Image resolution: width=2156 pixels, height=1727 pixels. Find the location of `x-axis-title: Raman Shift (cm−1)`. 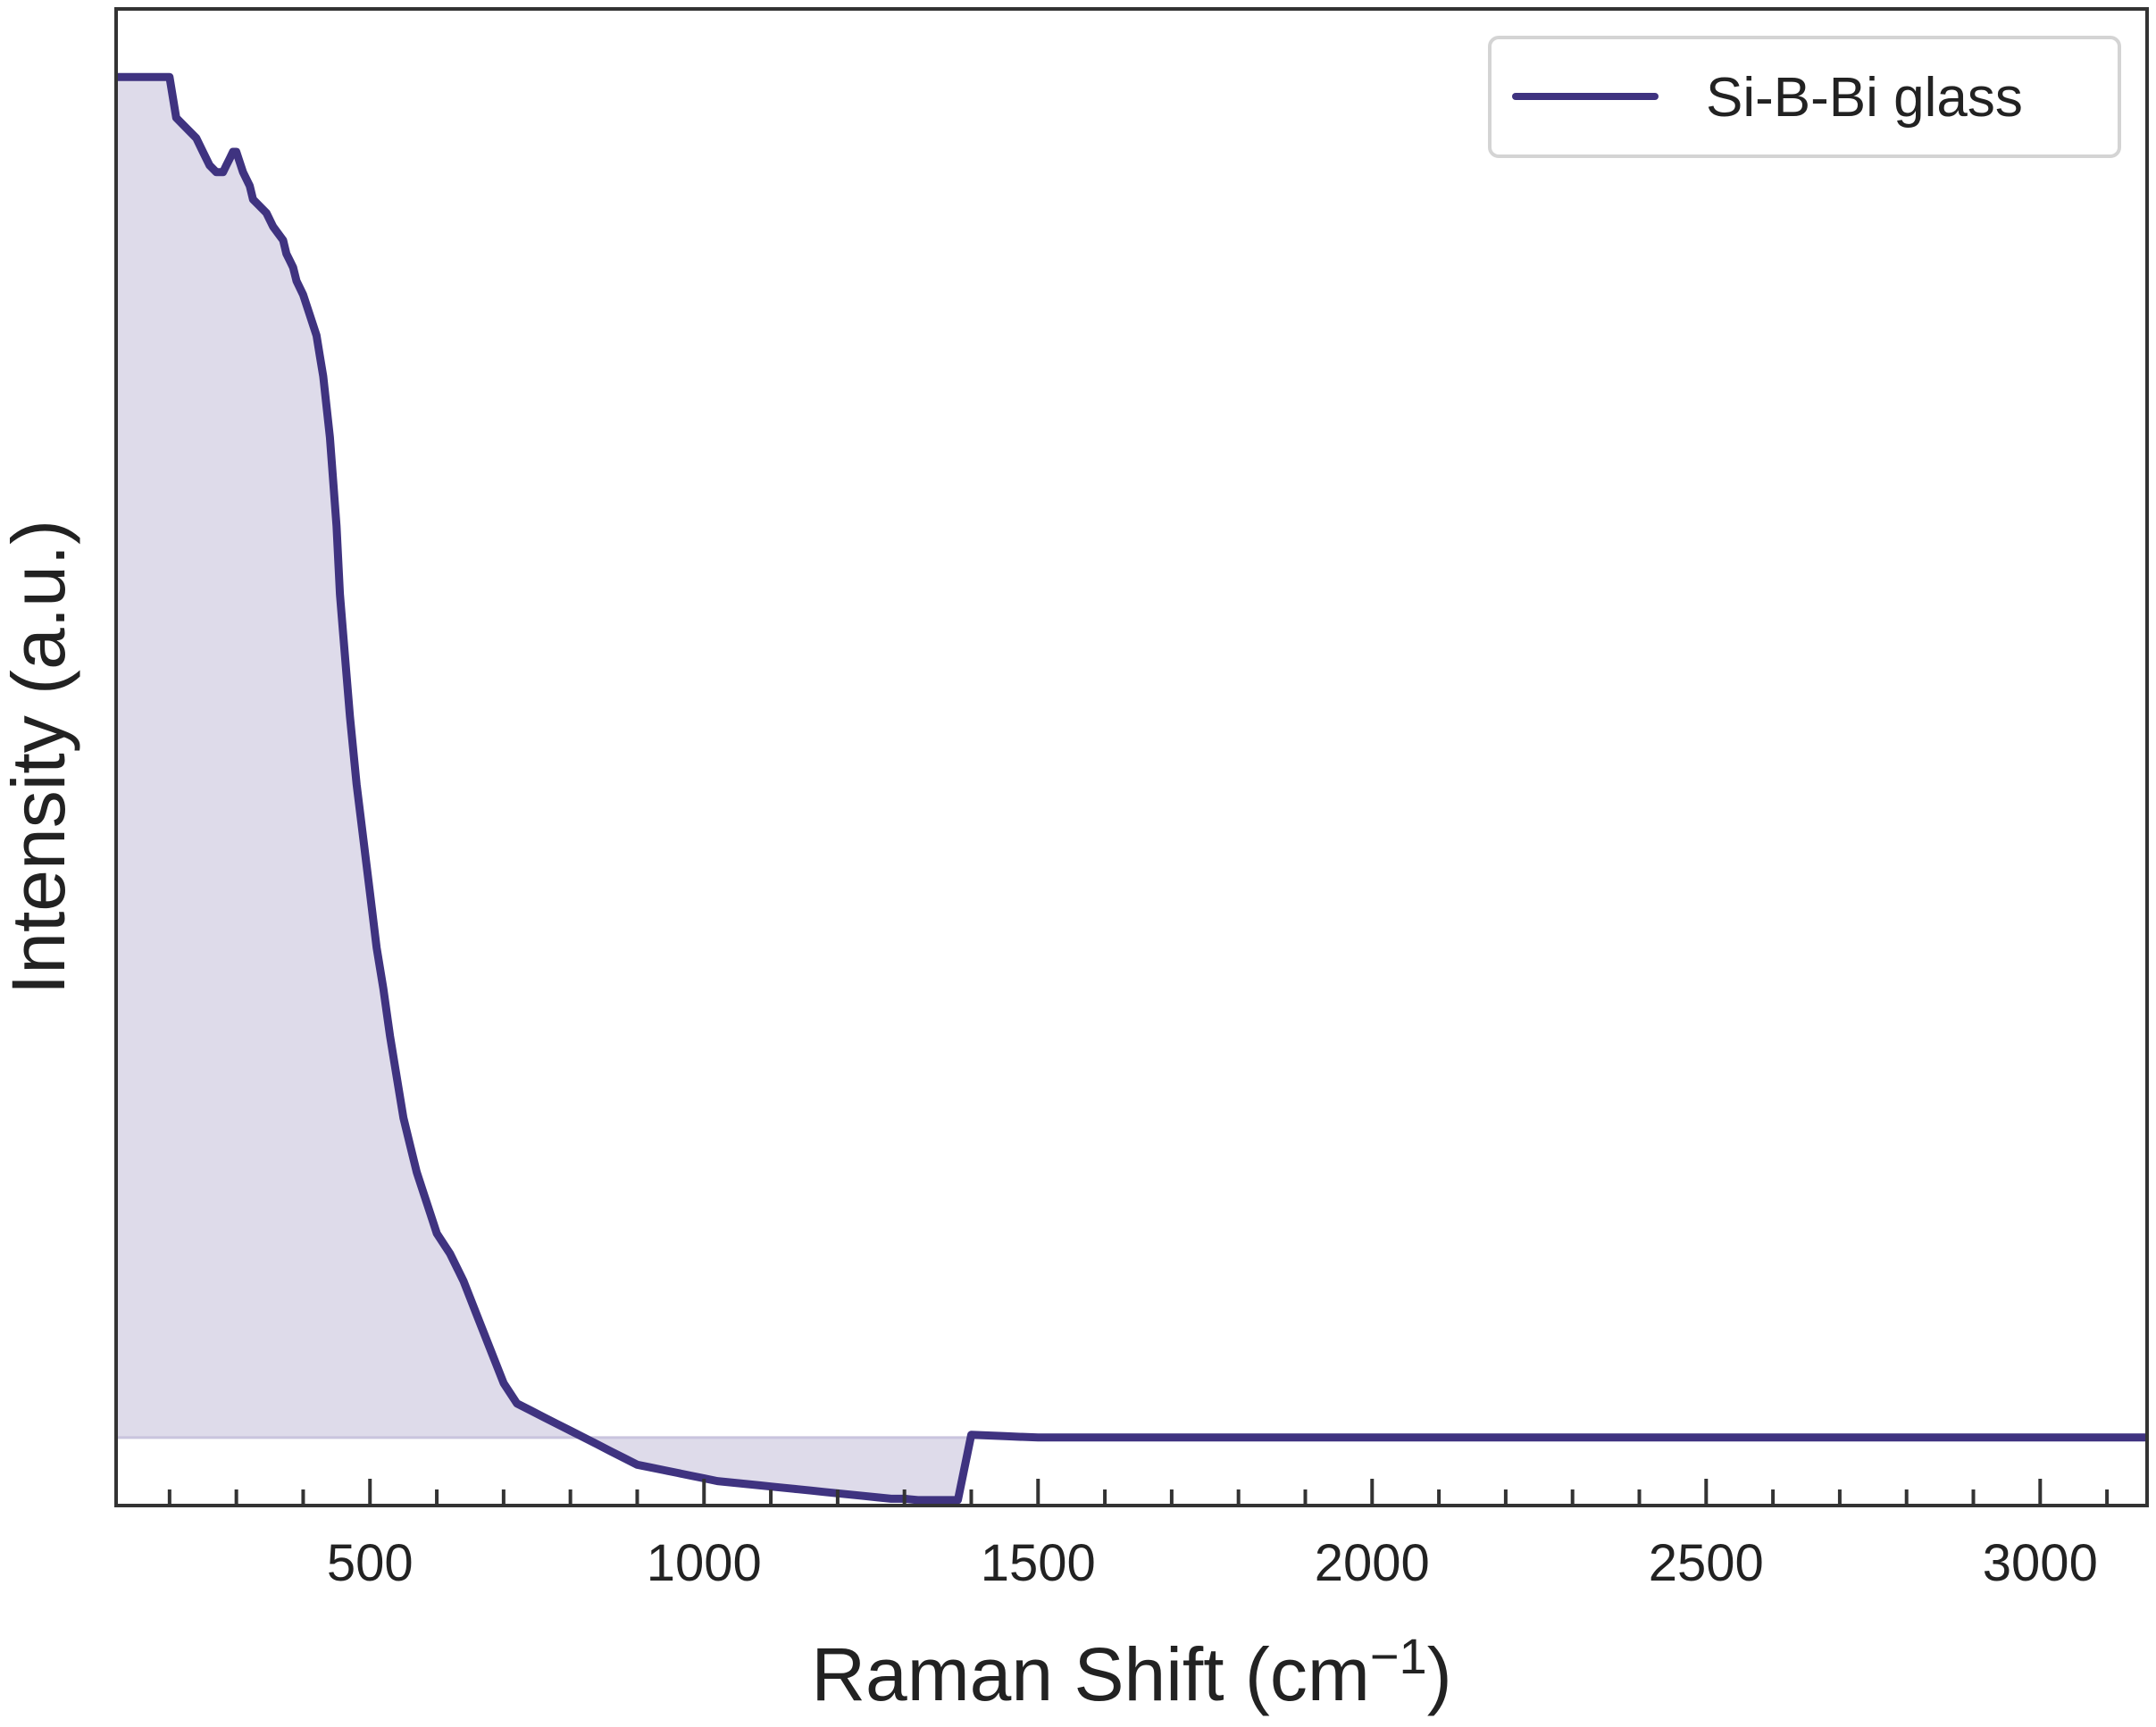

x-axis-title: Raman Shift (cm−1) is located at coordinates (1131, 1672).